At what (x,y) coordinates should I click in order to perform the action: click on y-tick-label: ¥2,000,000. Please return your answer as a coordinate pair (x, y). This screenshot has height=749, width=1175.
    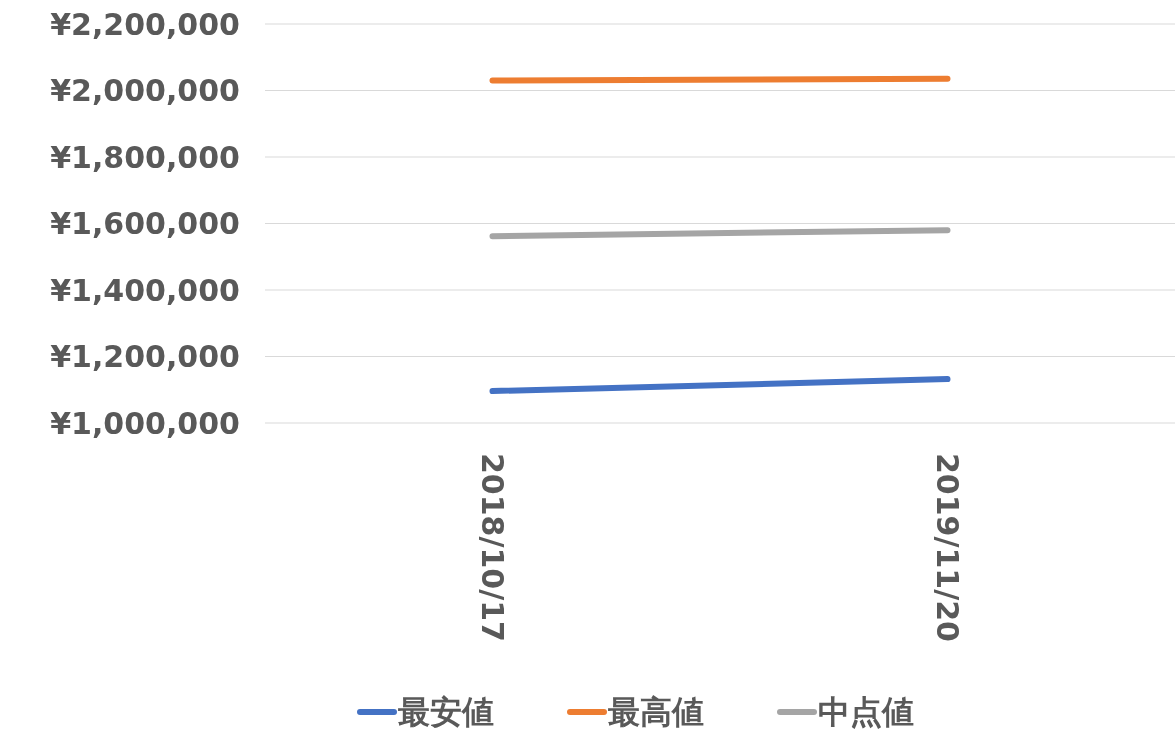
    Looking at the image, I should click on (145, 90).